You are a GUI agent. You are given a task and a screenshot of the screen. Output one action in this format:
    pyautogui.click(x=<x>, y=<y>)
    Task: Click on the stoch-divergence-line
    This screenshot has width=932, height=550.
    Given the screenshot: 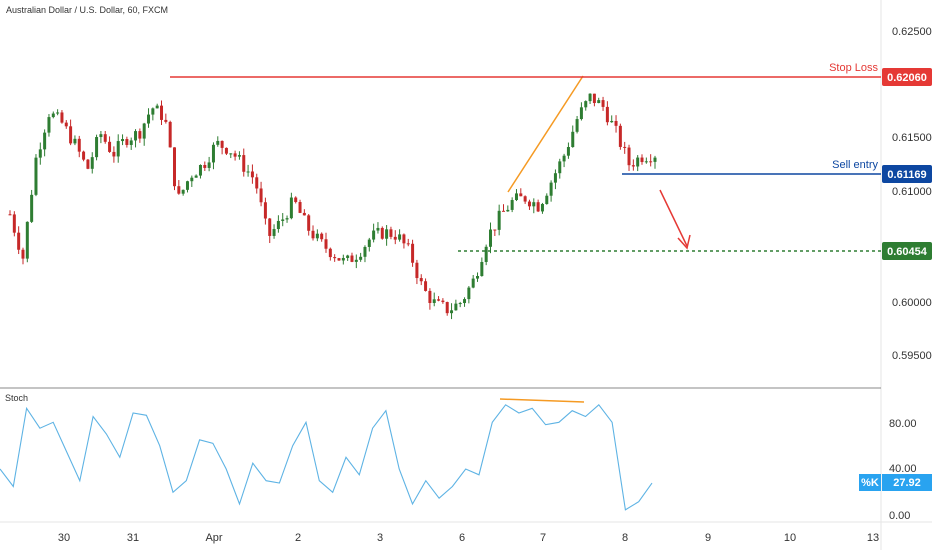 What is the action you would take?
    pyautogui.click(x=542, y=400)
    